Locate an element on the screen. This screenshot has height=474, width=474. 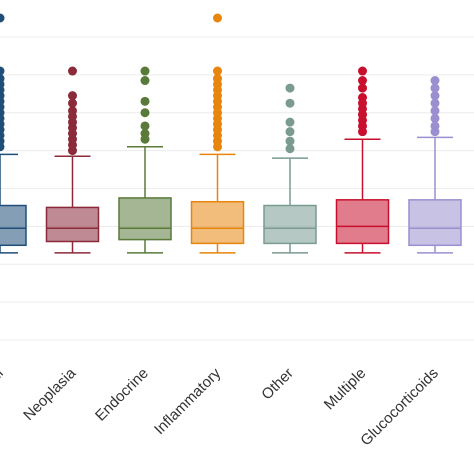
x-tick-label: Multiple is located at coordinates (345, 389).